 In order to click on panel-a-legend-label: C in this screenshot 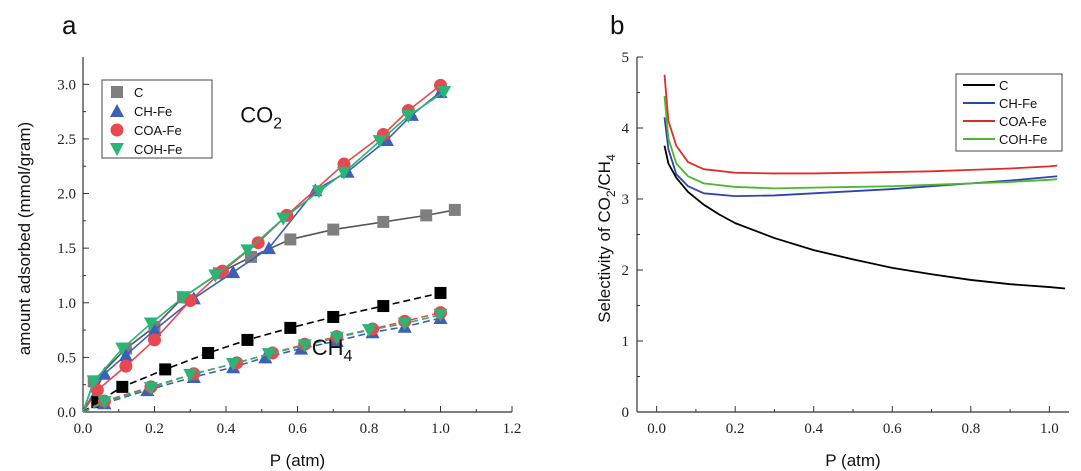, I will do `click(138, 92)`.